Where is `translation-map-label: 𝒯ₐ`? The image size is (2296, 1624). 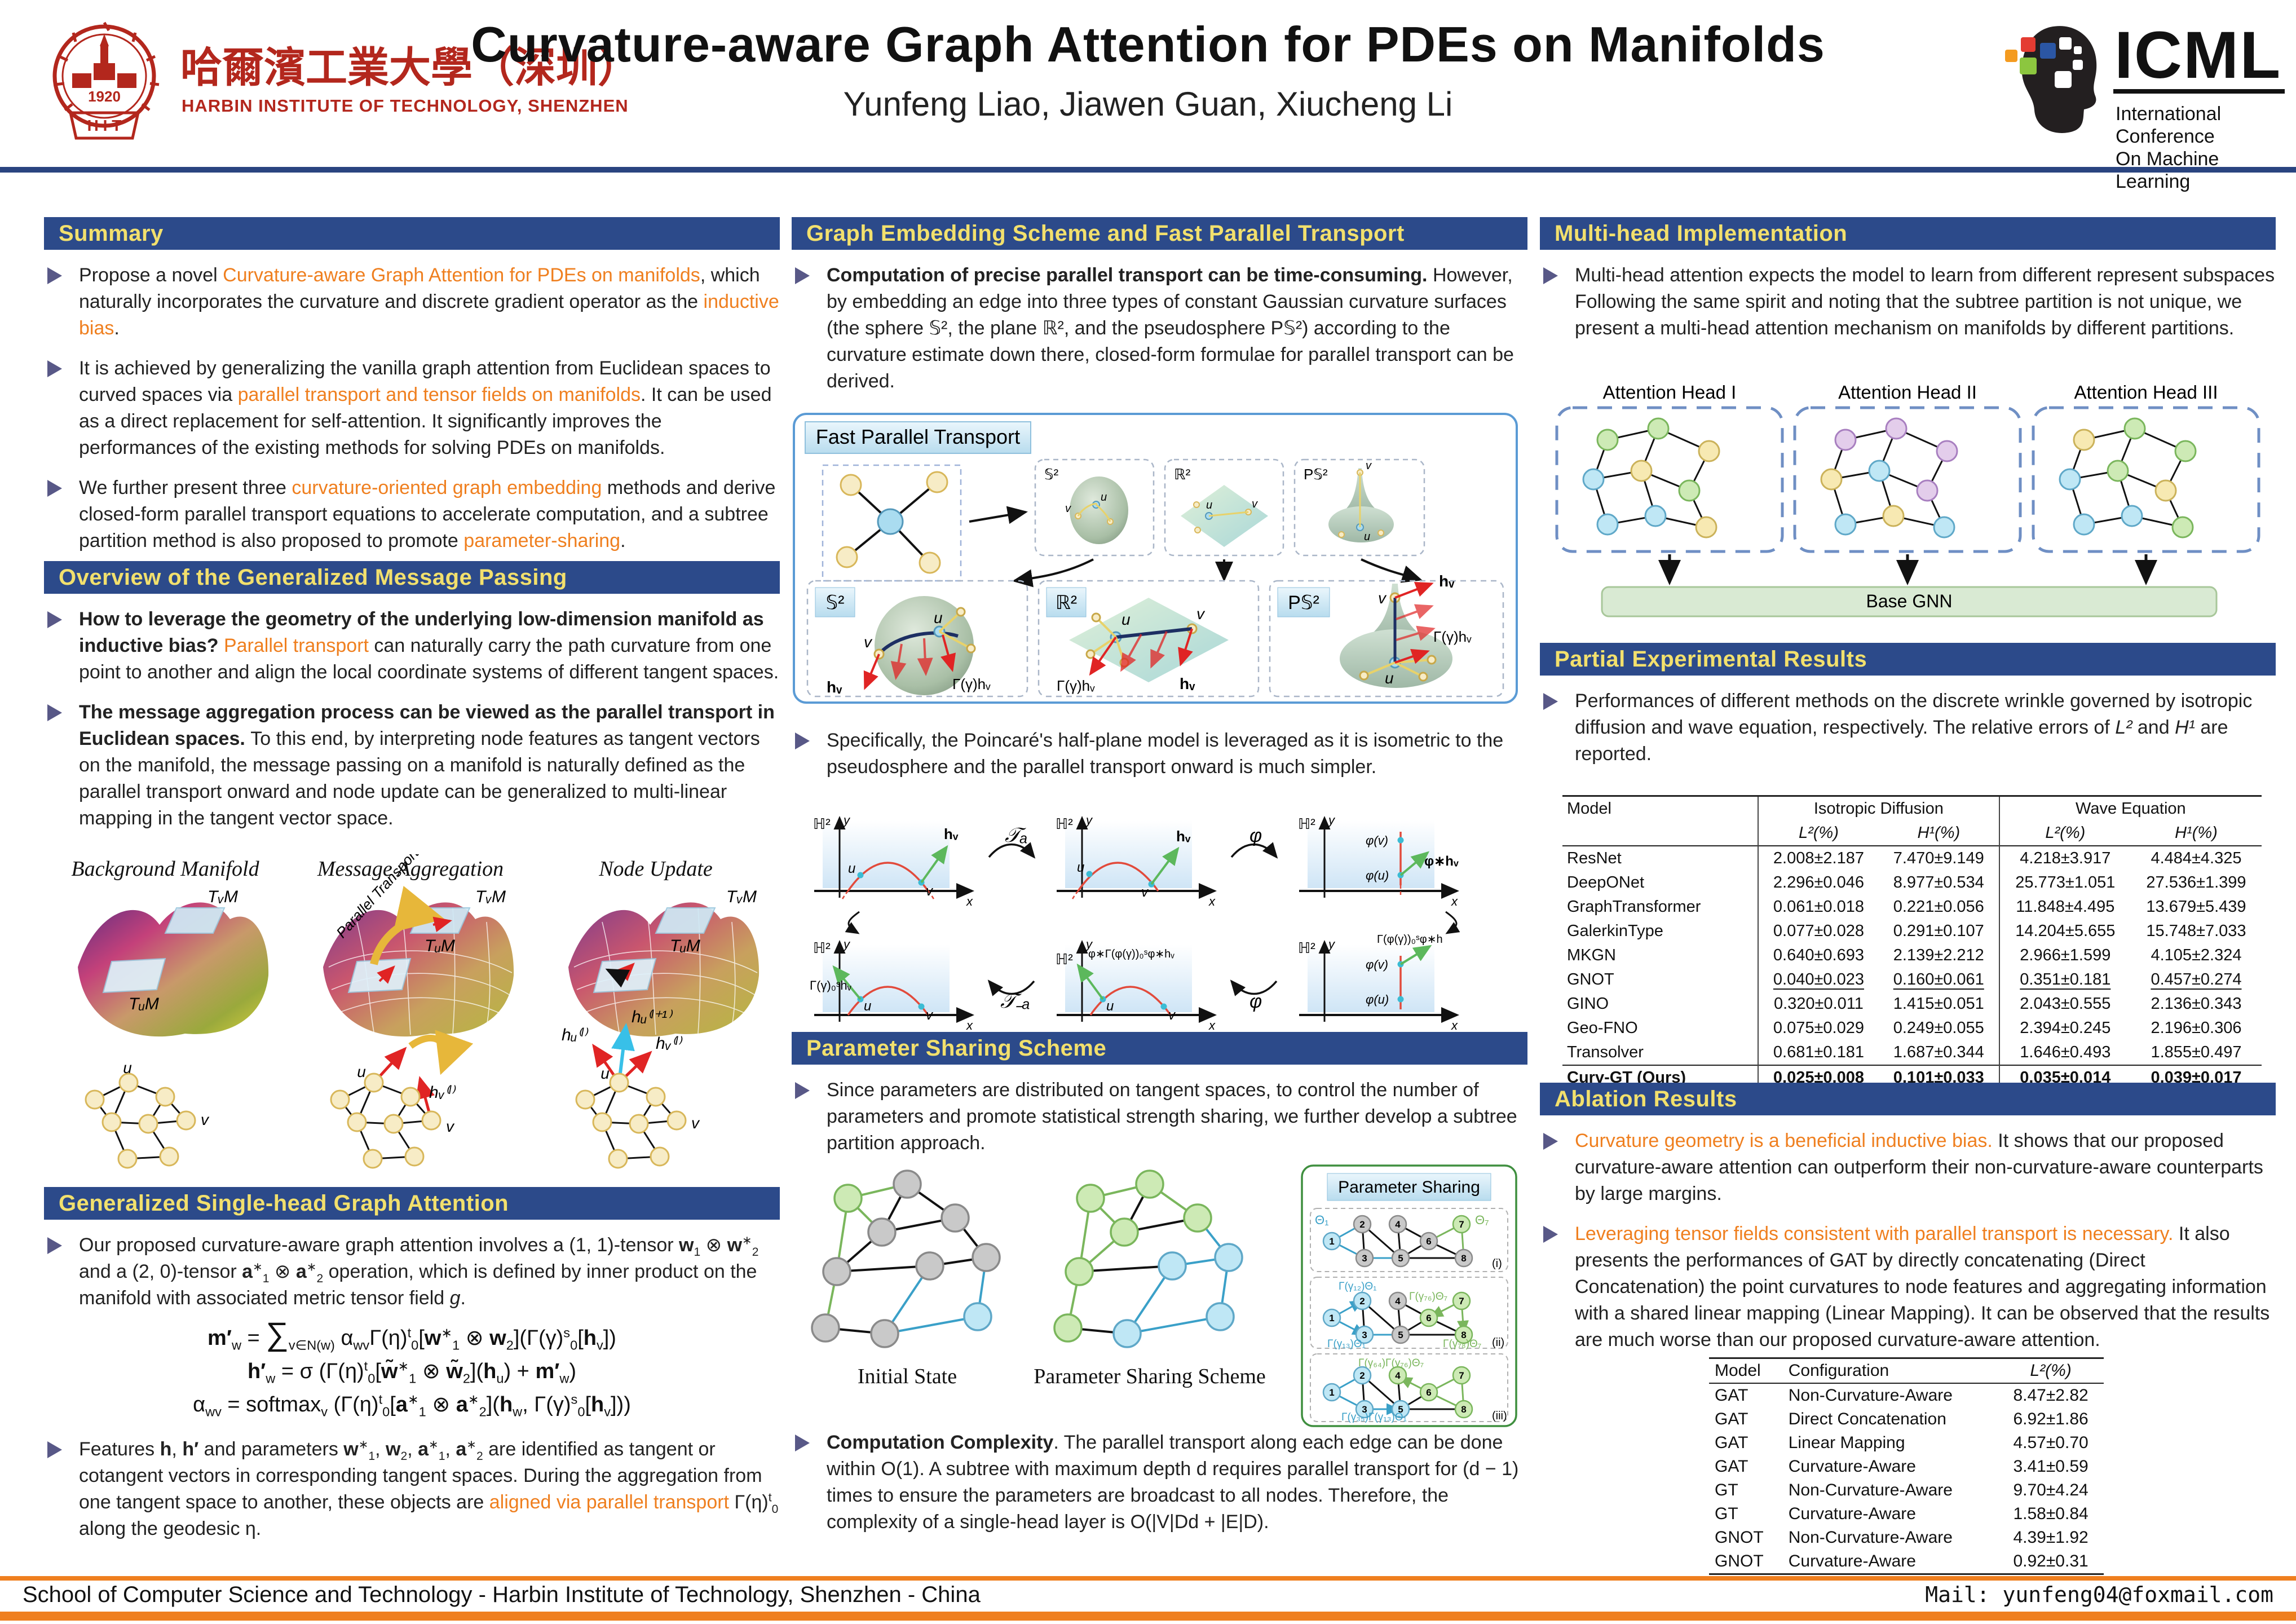
translation-map-label: 𝒯ₐ is located at coordinates (1016, 835).